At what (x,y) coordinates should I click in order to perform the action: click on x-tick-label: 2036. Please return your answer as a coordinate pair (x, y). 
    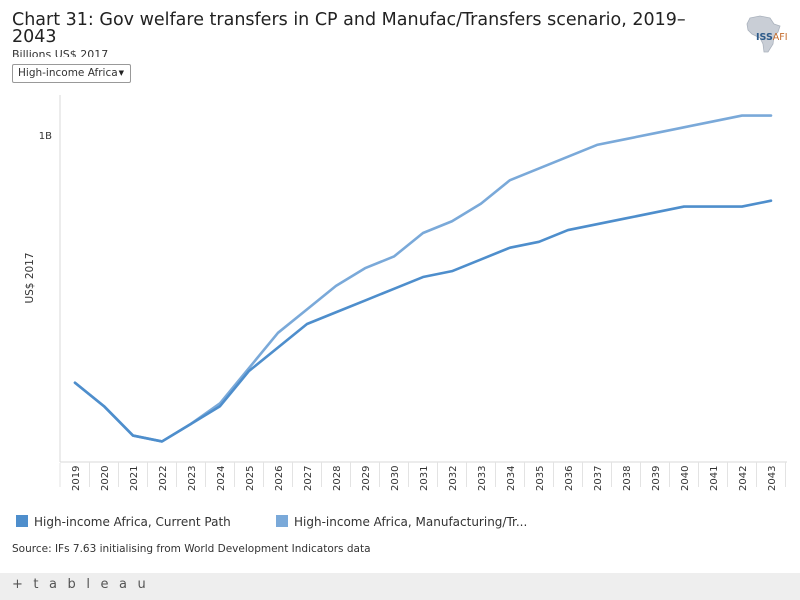
    Looking at the image, I should click on (569, 478).